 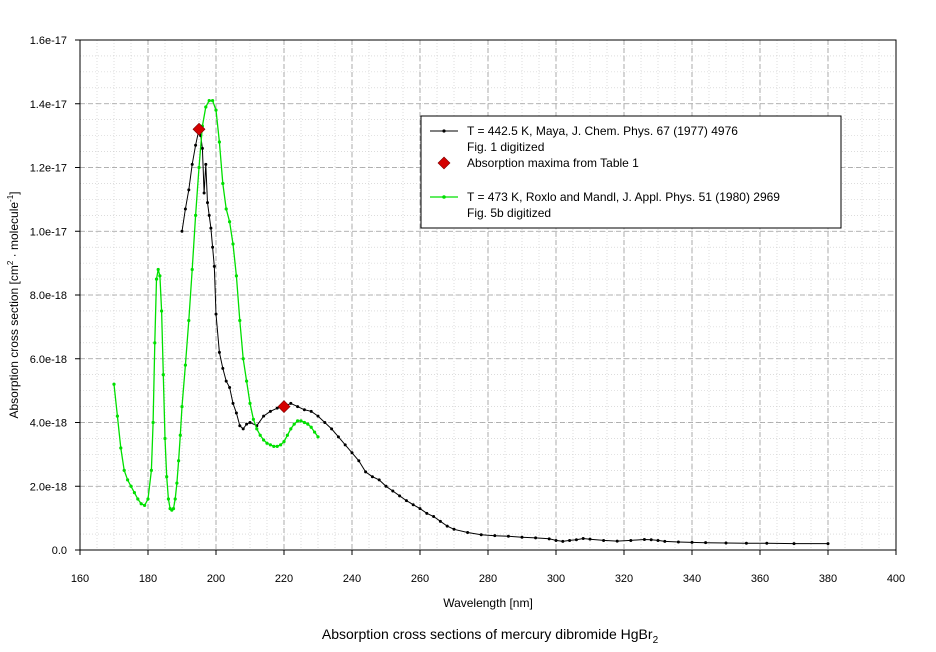 I want to click on x-tick-label: 240, so click(x=352, y=579).